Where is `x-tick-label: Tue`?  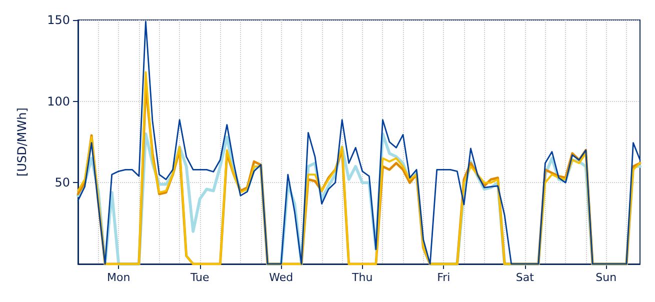
x-tick-label: Tue is located at coordinates (199, 277).